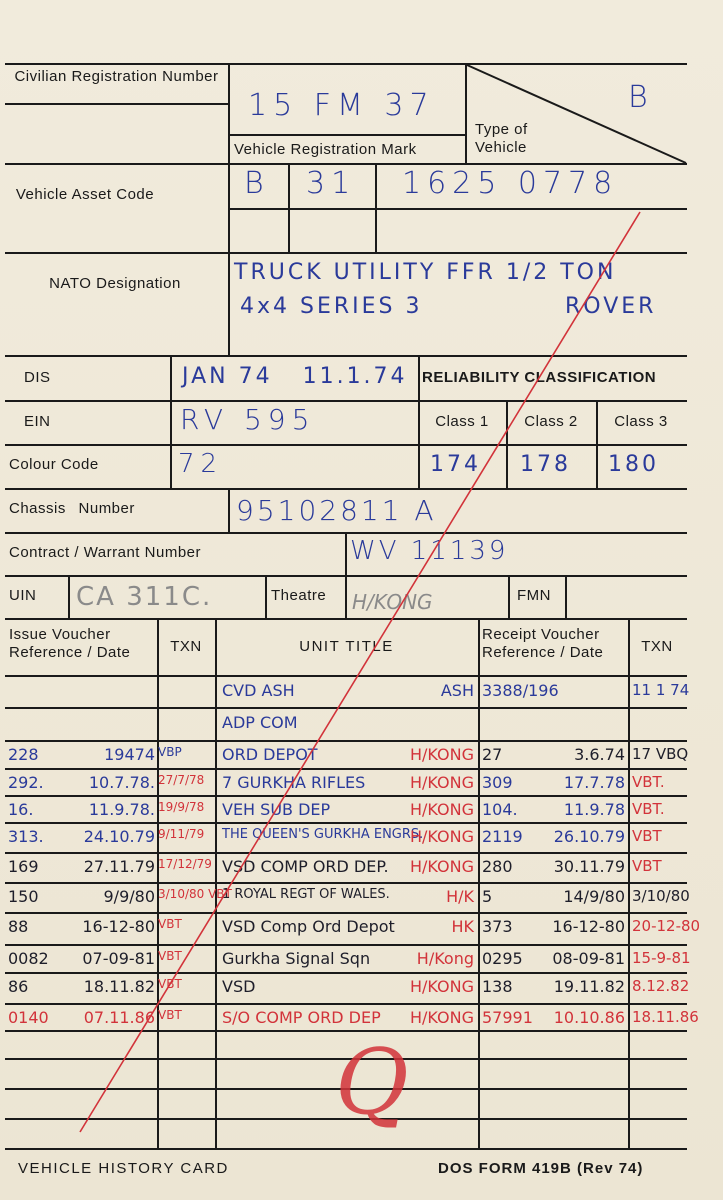  Describe the element at coordinates (661, 896) in the screenshot. I see `cell-txn2: 3/10/80` at that location.